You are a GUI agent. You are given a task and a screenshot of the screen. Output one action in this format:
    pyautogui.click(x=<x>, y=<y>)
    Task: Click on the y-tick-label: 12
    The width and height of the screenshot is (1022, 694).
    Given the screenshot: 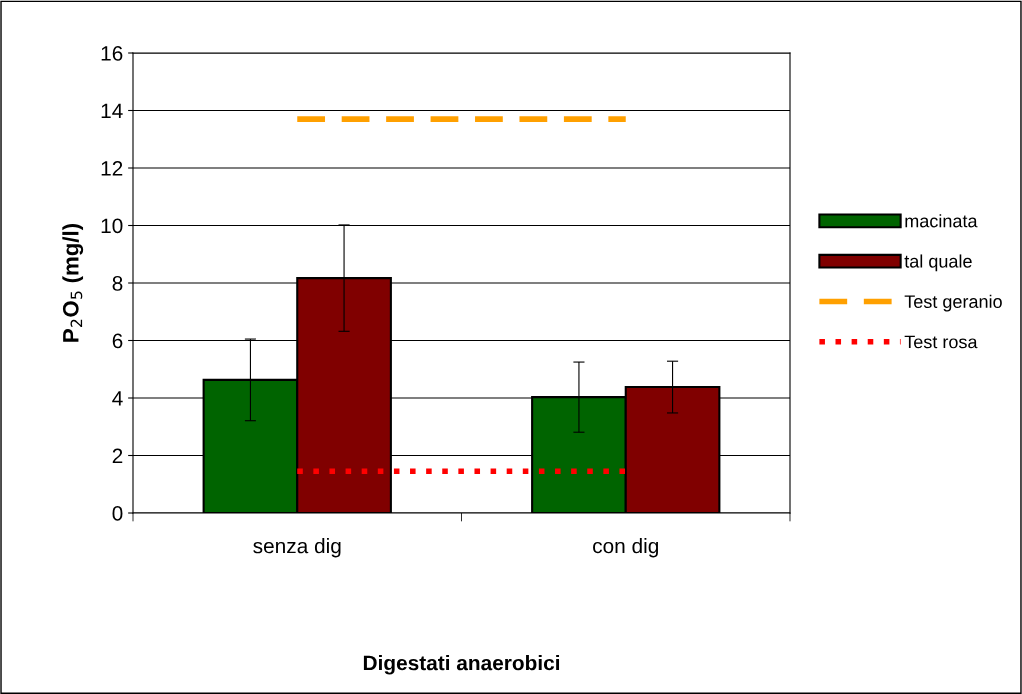 What is the action you would take?
    pyautogui.click(x=112, y=168)
    